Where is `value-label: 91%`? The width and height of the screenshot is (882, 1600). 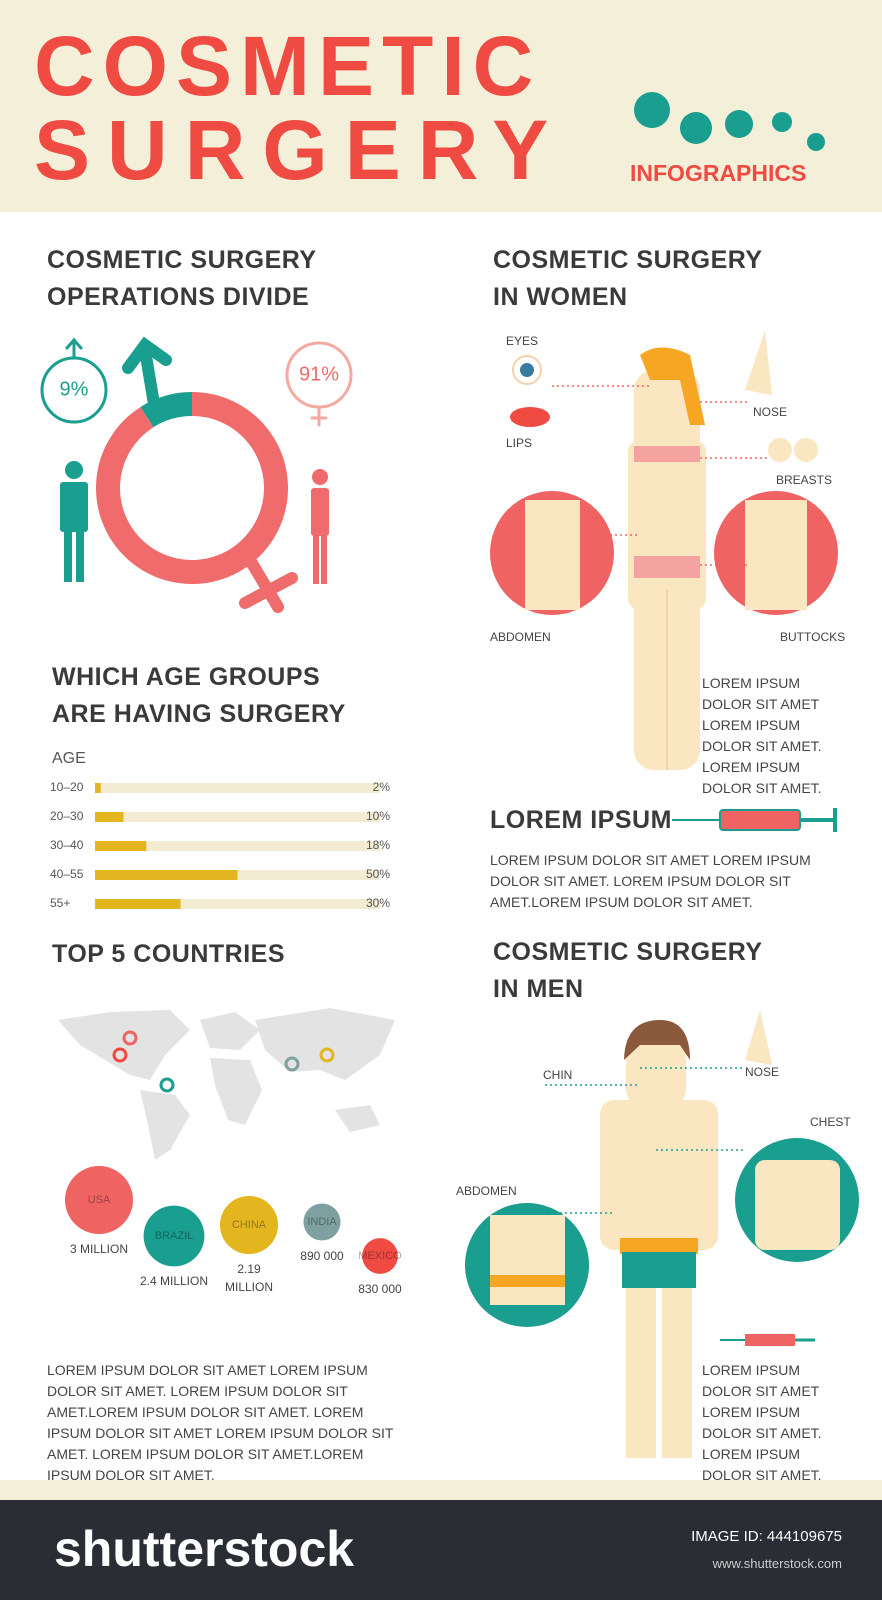
value-label: 91% is located at coordinates (319, 374).